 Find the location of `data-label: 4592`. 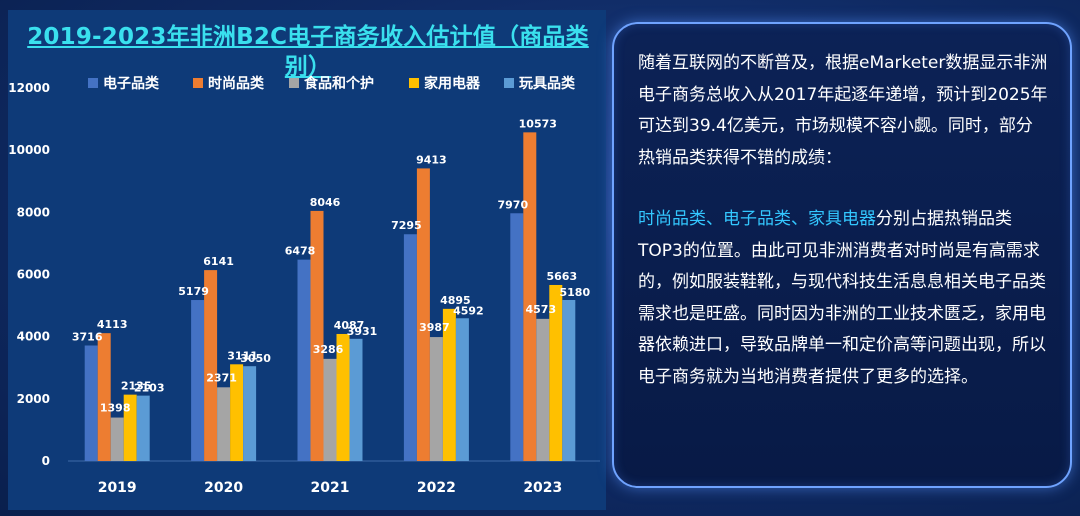

data-label: 4592 is located at coordinates (468, 310).